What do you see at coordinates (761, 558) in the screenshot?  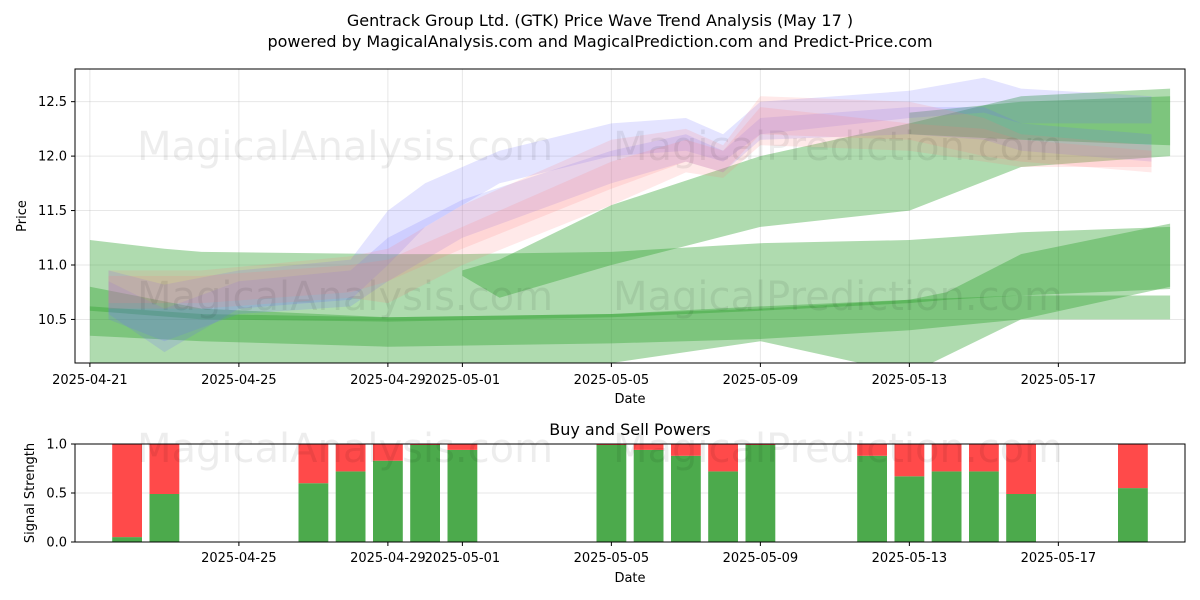 I see `signal-x-tick-label: 2025-05-09` at bounding box center [761, 558].